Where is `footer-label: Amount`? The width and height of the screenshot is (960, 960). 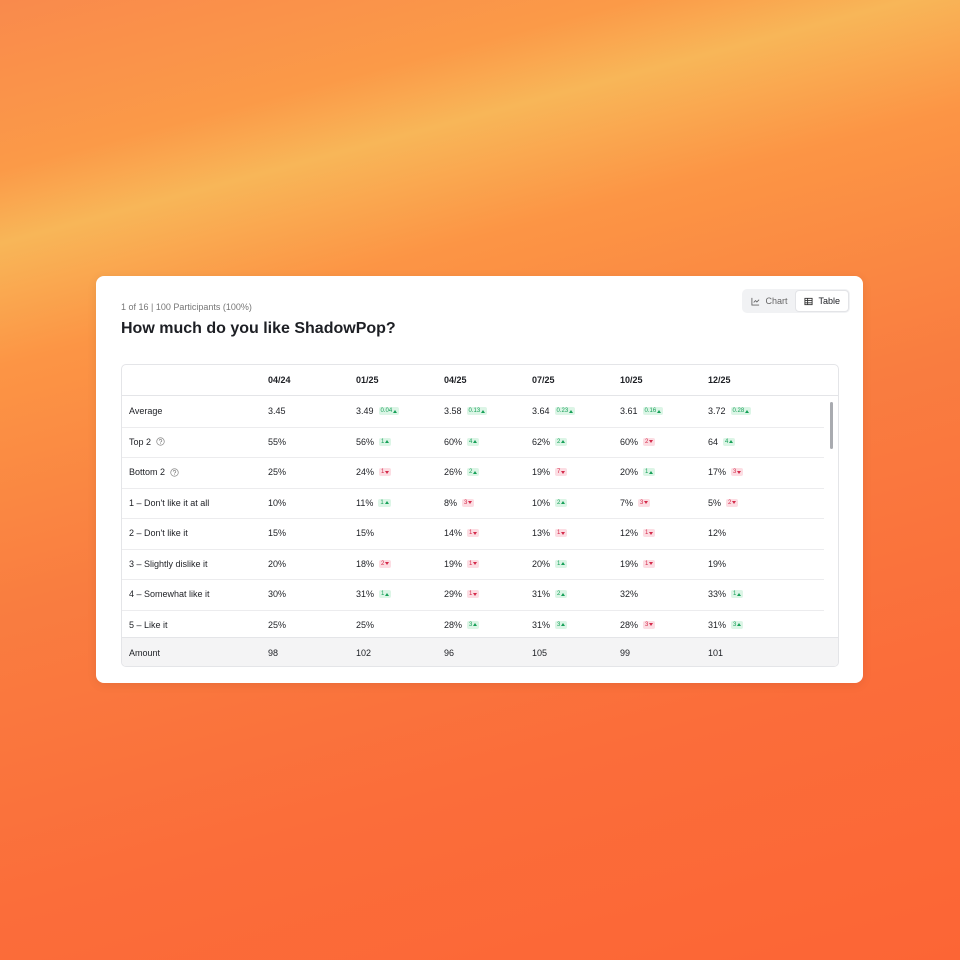
footer-label: Amount is located at coordinates (145, 652).